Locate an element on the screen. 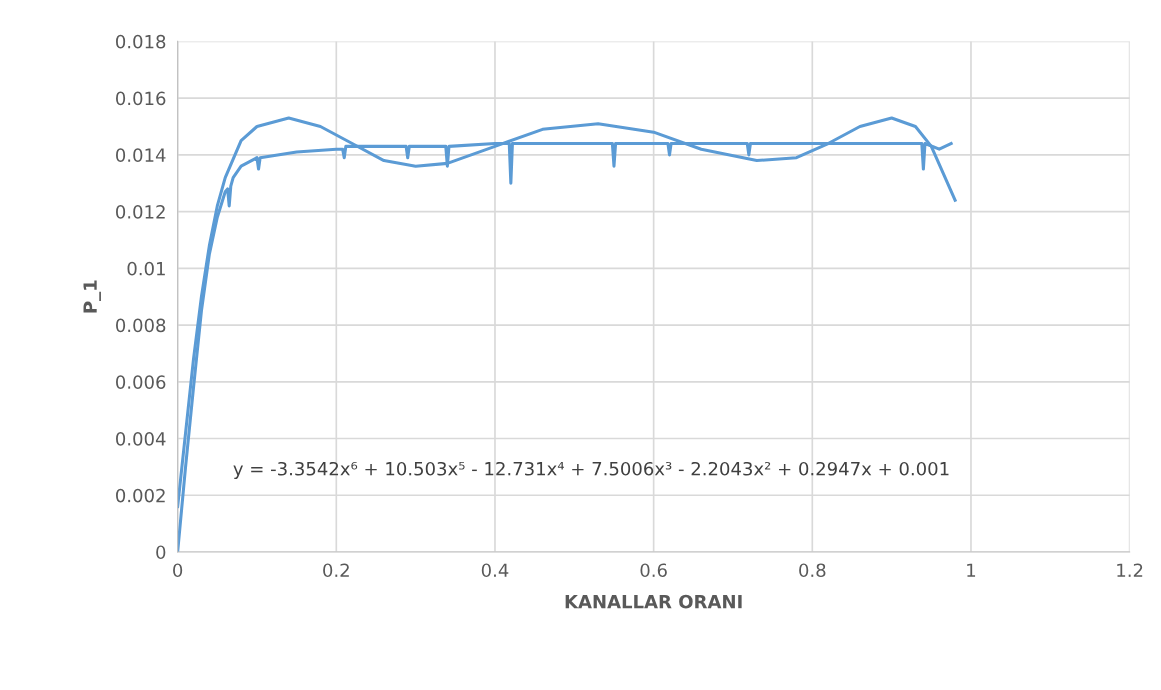  y-tick-label: 0.004 is located at coordinates (141, 438).